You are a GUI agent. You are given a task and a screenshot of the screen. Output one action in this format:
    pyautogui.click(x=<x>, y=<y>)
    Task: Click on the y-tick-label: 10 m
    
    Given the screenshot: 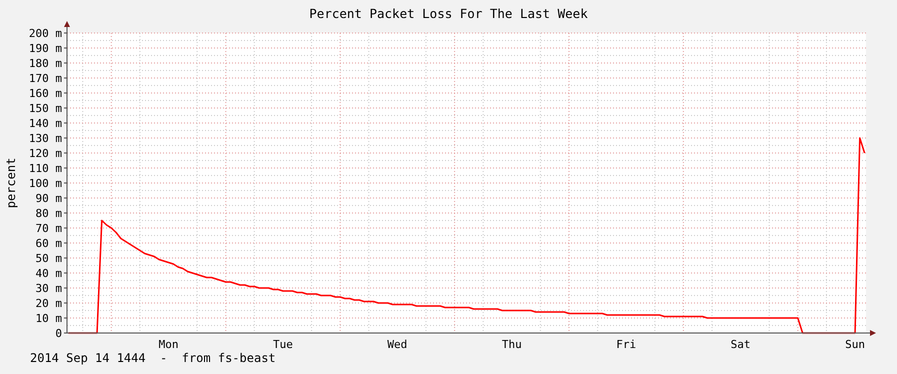 What is the action you would take?
    pyautogui.click(x=49, y=318)
    